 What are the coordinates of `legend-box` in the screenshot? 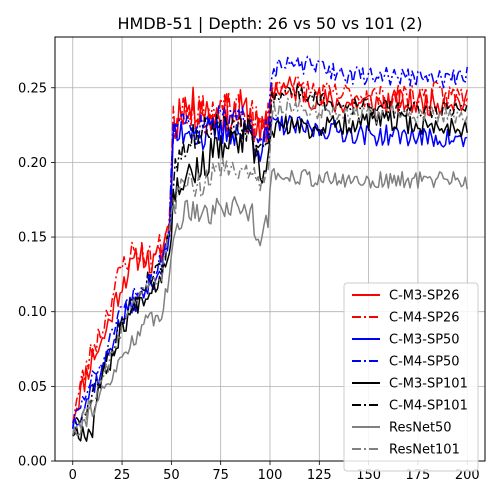 It's located at (411, 377).